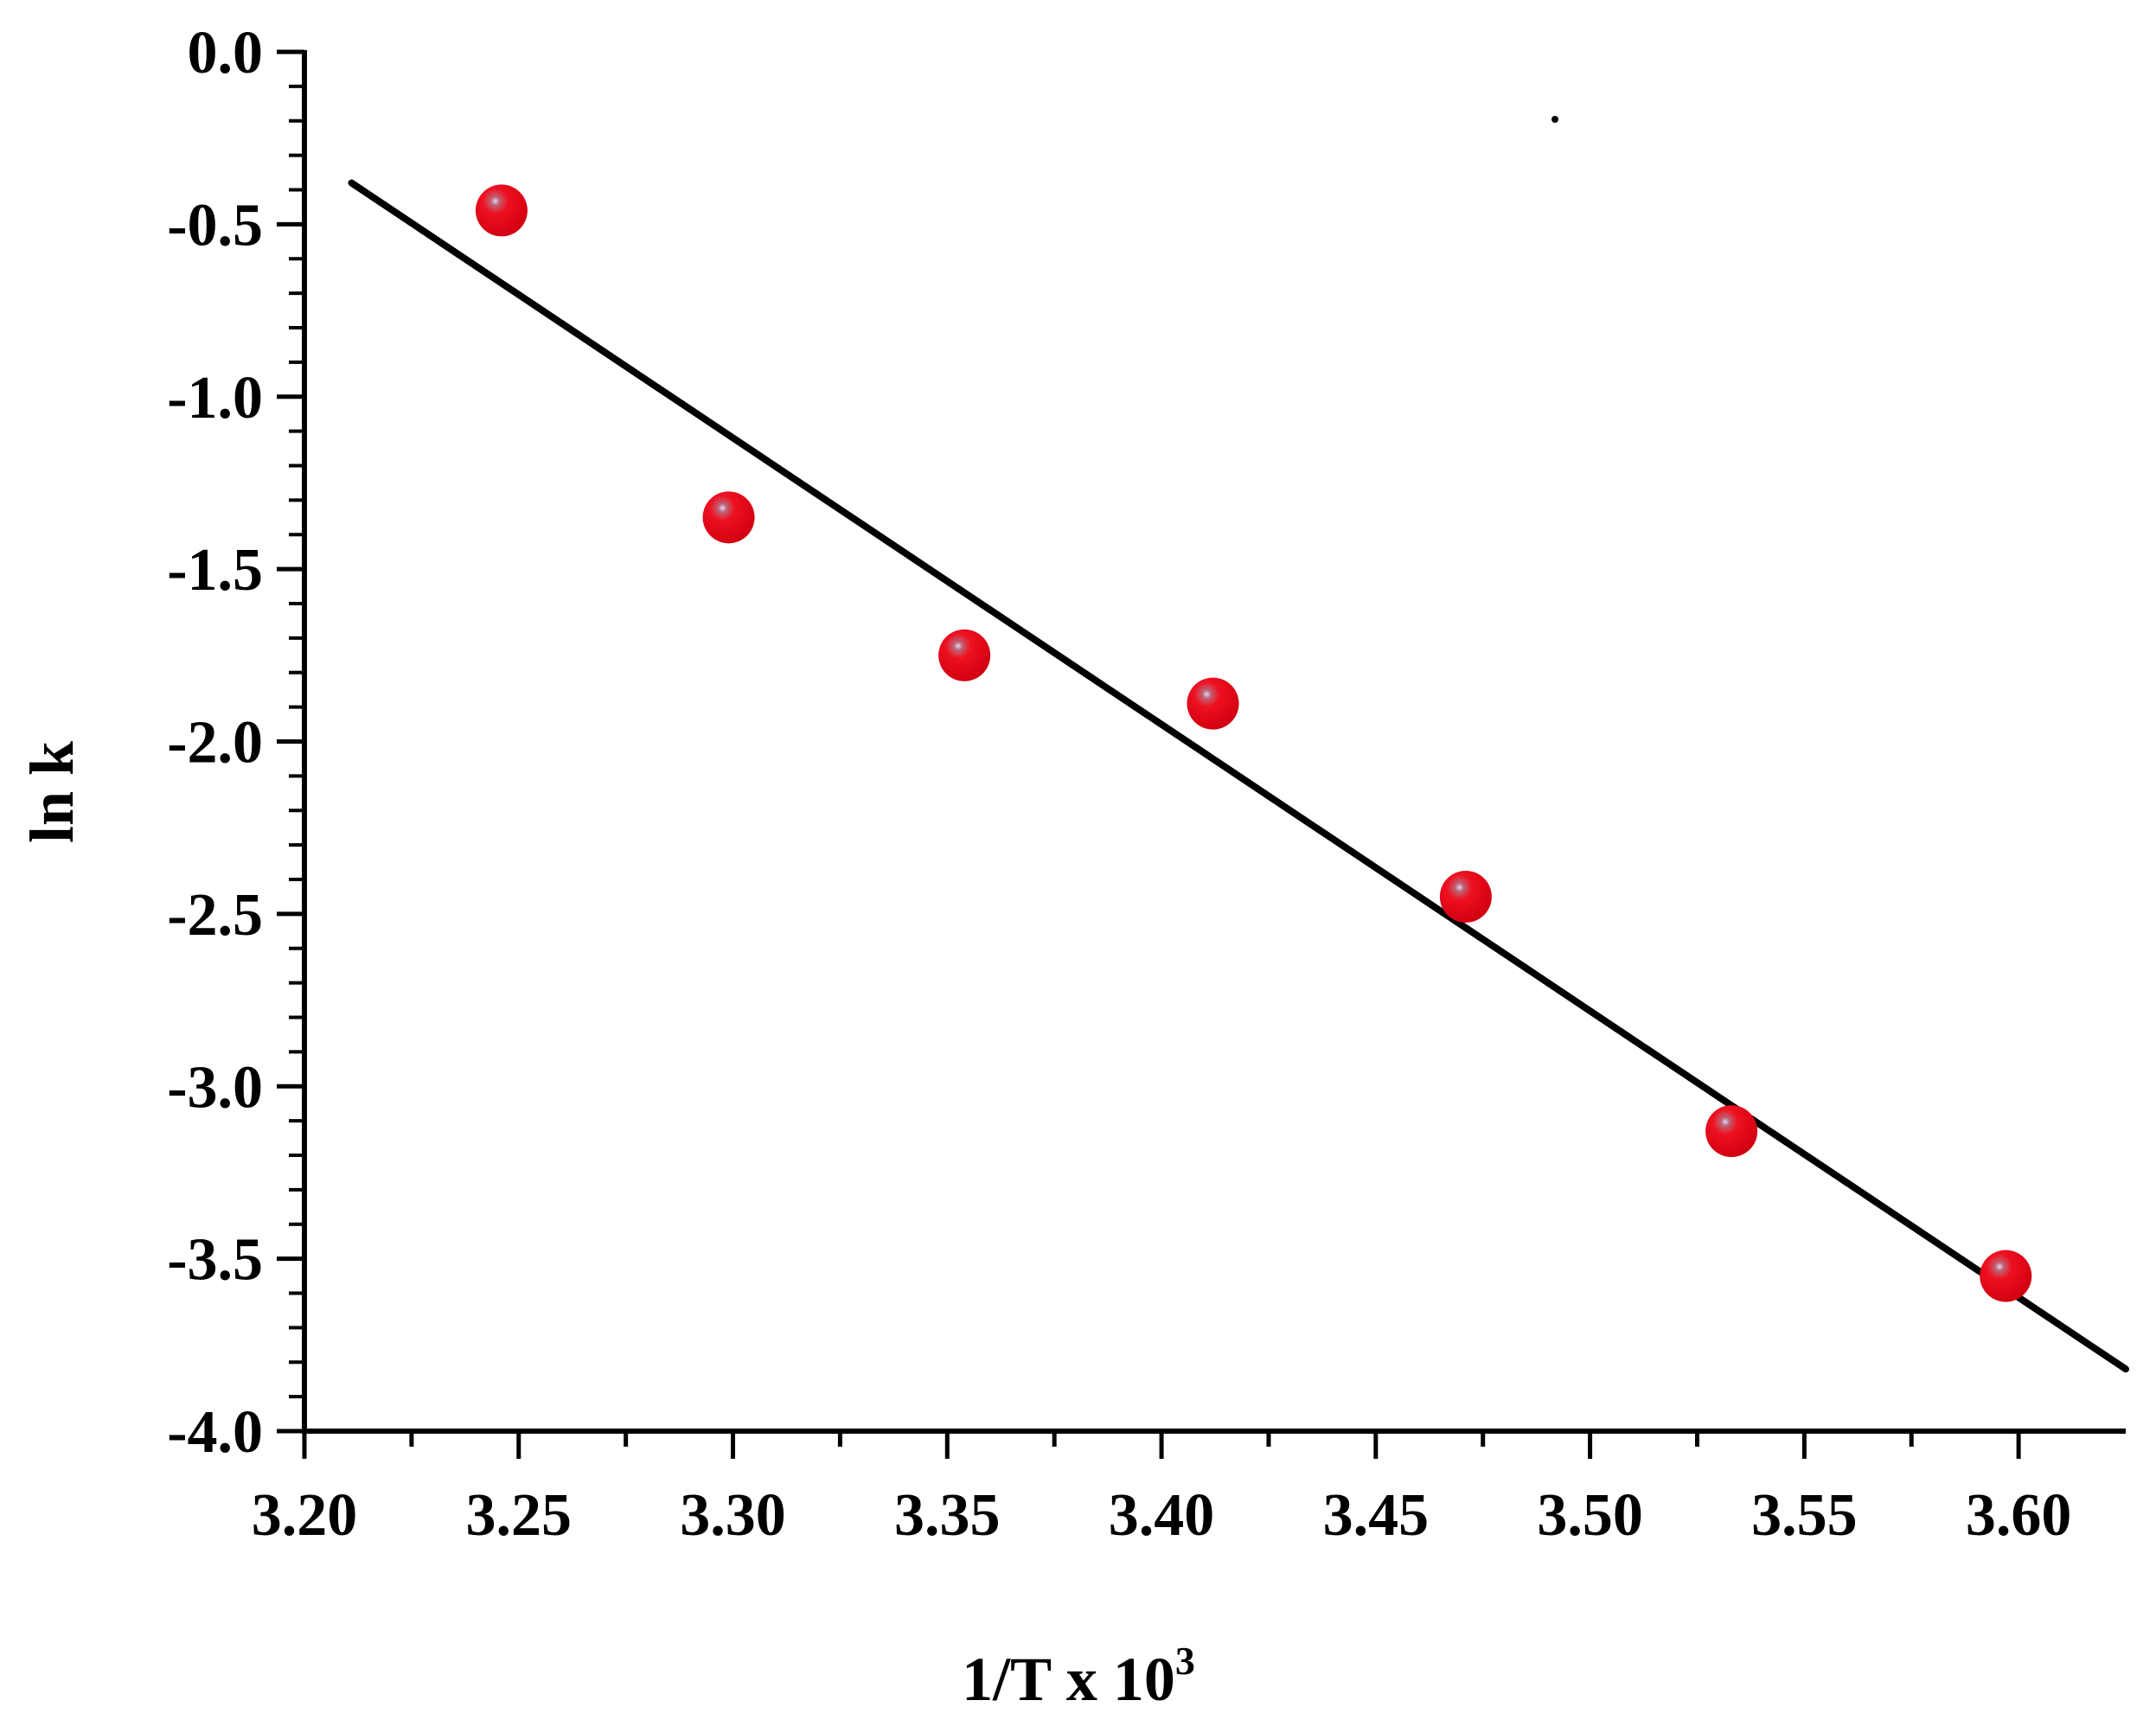  Describe the element at coordinates (1555, 120) in the screenshot. I see `stray-dot` at that location.